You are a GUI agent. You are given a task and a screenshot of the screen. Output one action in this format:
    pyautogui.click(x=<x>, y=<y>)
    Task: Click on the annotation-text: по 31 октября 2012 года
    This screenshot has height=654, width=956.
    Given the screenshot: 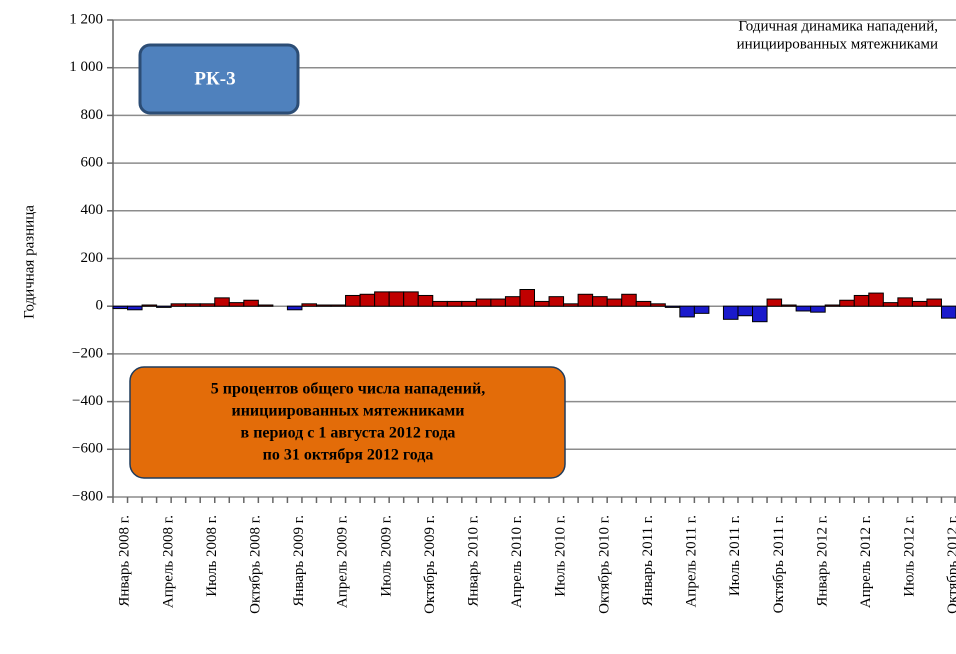 What is the action you would take?
    pyautogui.click(x=348, y=455)
    